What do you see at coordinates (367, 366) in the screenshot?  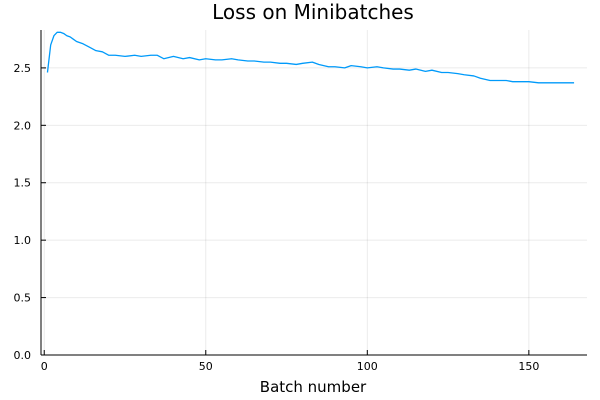 I see `x-tick-label-2: 100` at bounding box center [367, 366].